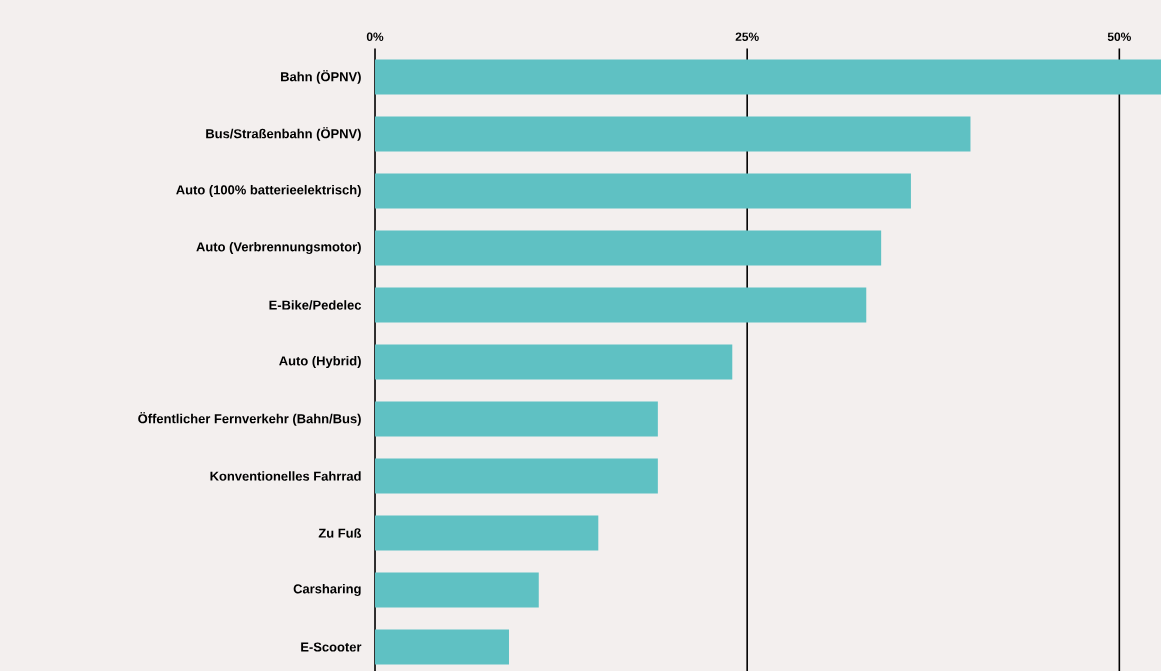 The width and height of the screenshot is (1161, 671). Describe the element at coordinates (249, 419) in the screenshot. I see `y-tick-label: Öffentlicher Fernverkehr (Bahn/Bus)` at that location.